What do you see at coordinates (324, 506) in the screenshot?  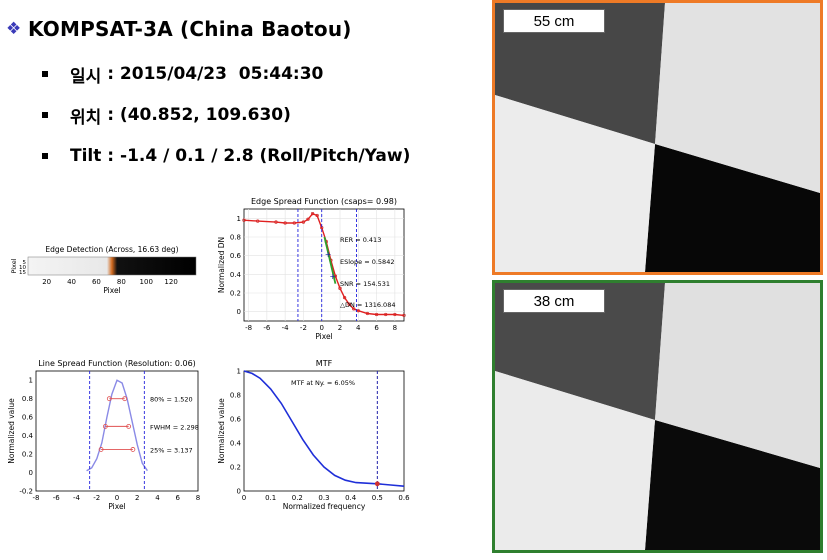 I see `x-axis-label: Normalized frequency` at bounding box center [324, 506].